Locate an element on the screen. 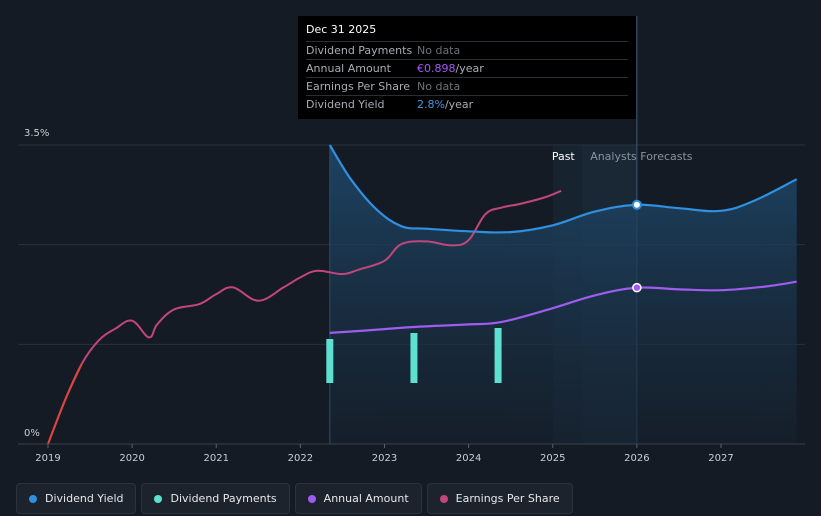 The width and height of the screenshot is (821, 516). y-tick-label: 3.5% is located at coordinates (36, 133).